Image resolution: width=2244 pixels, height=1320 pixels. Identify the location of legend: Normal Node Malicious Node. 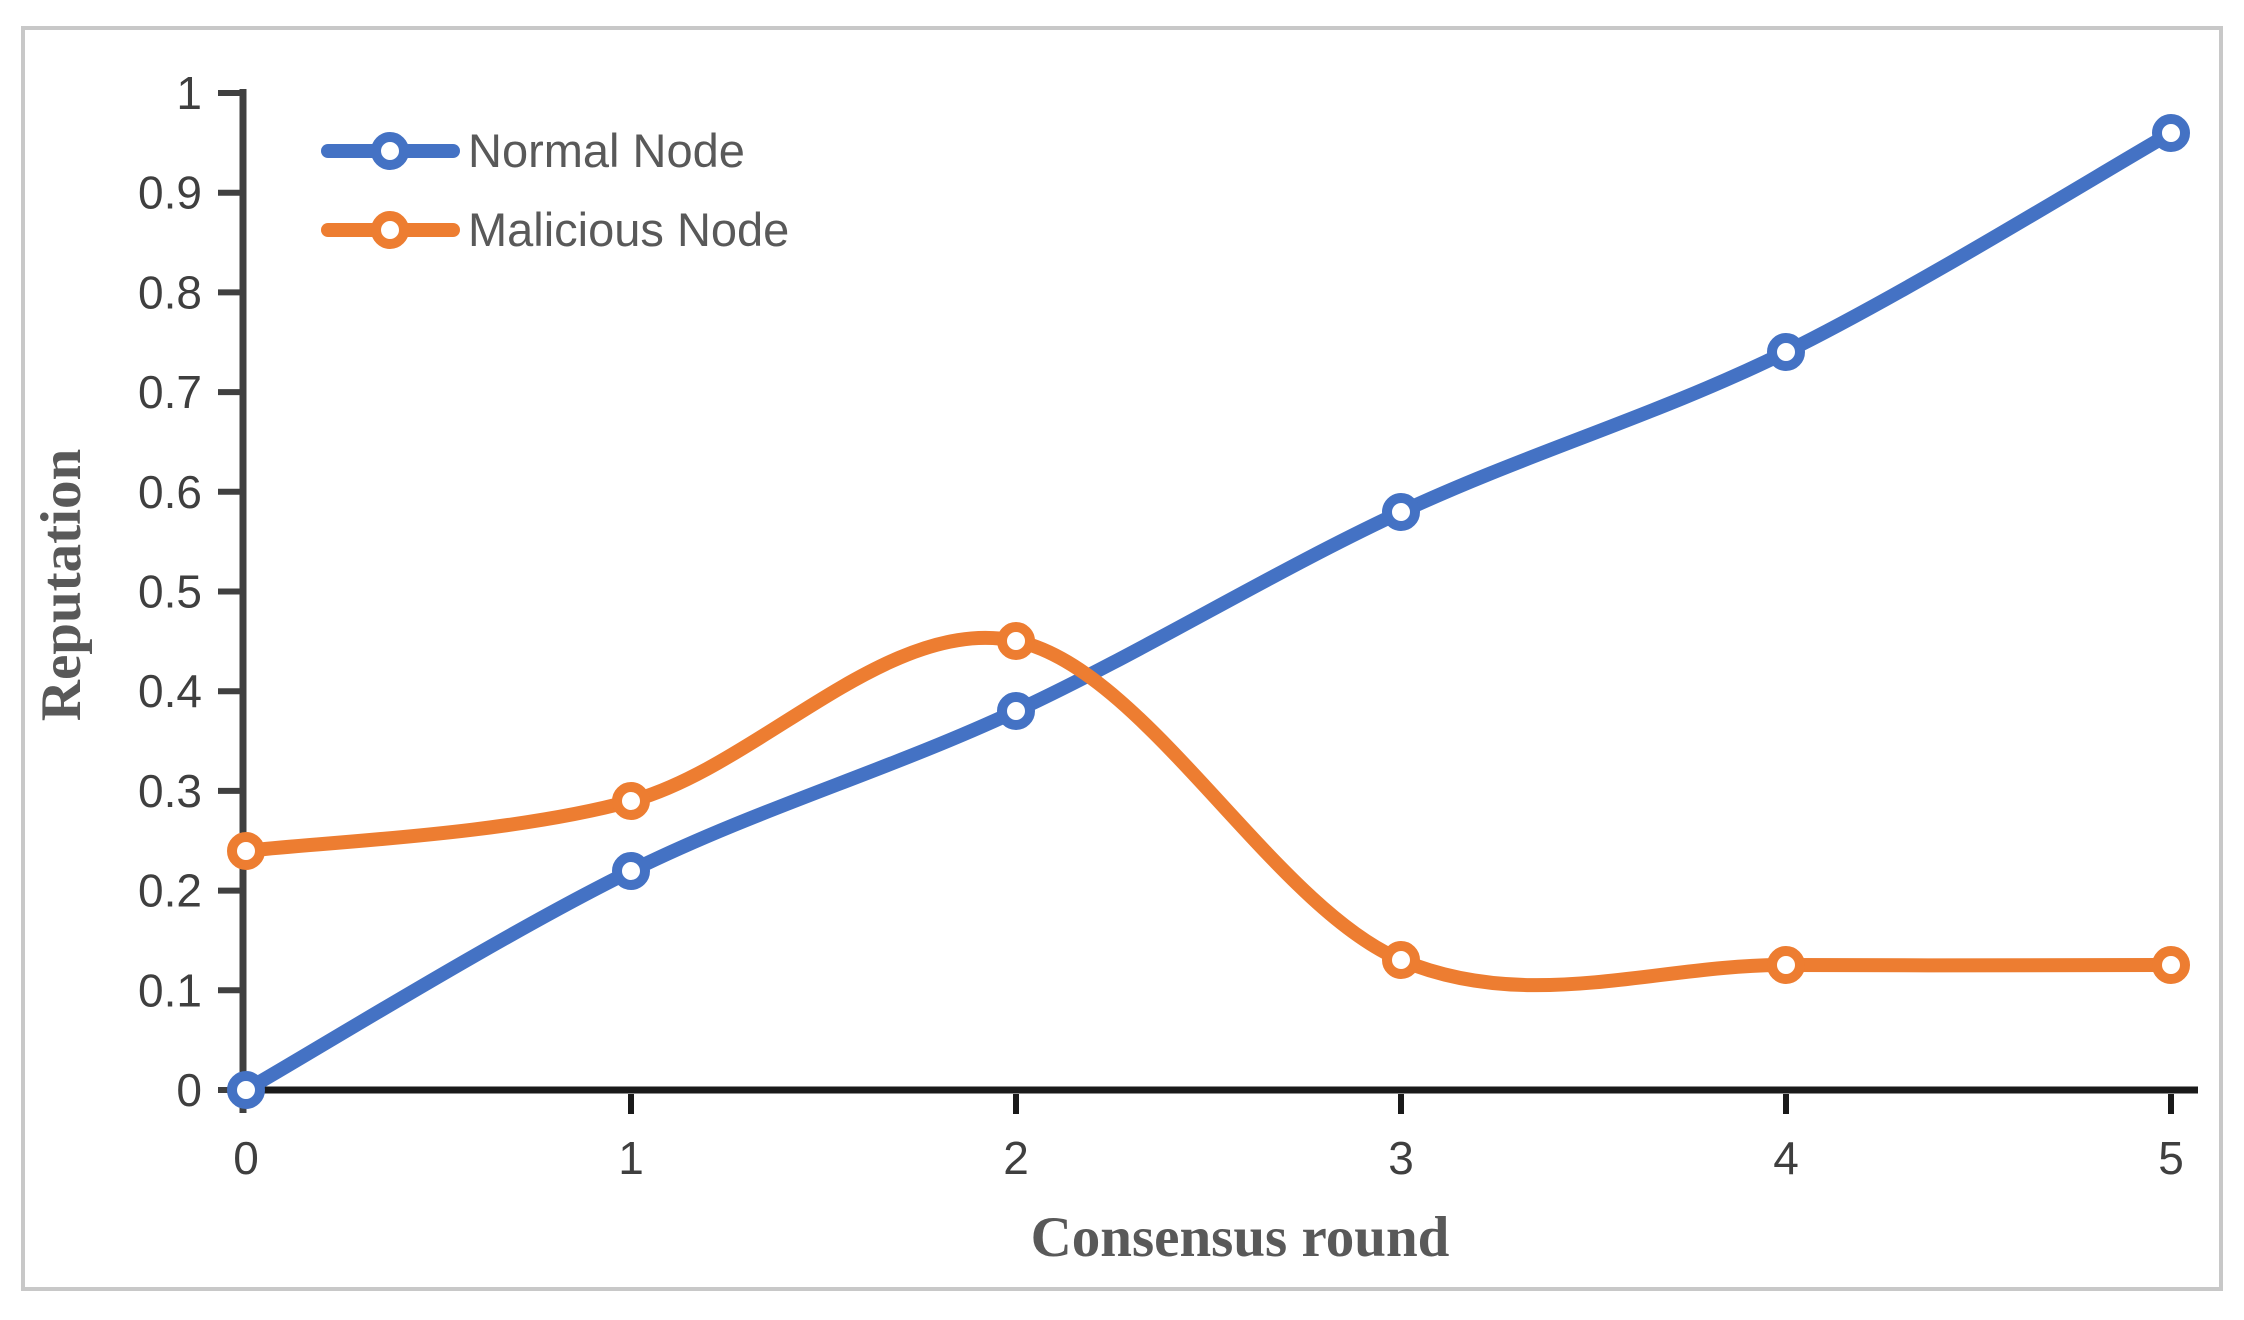
(555, 190).